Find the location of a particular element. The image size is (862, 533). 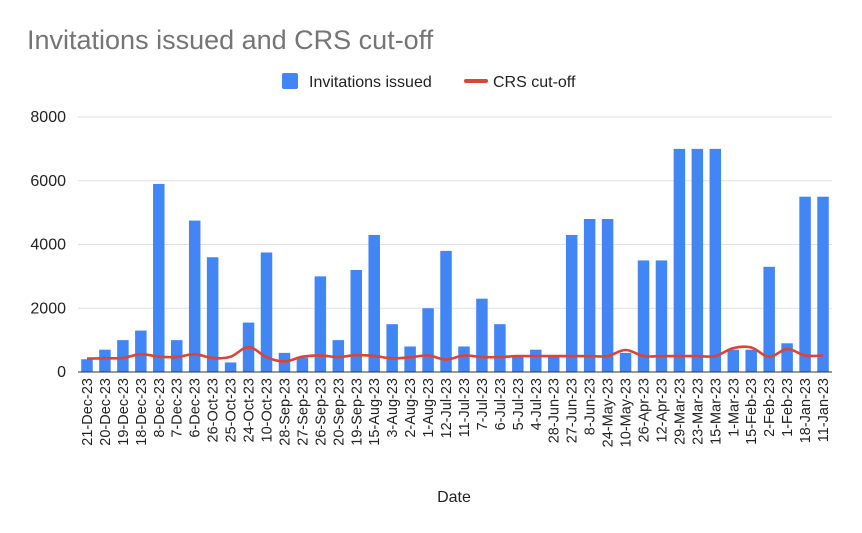

x-tick-label: 2-Aug-23 is located at coordinates (411, 408).